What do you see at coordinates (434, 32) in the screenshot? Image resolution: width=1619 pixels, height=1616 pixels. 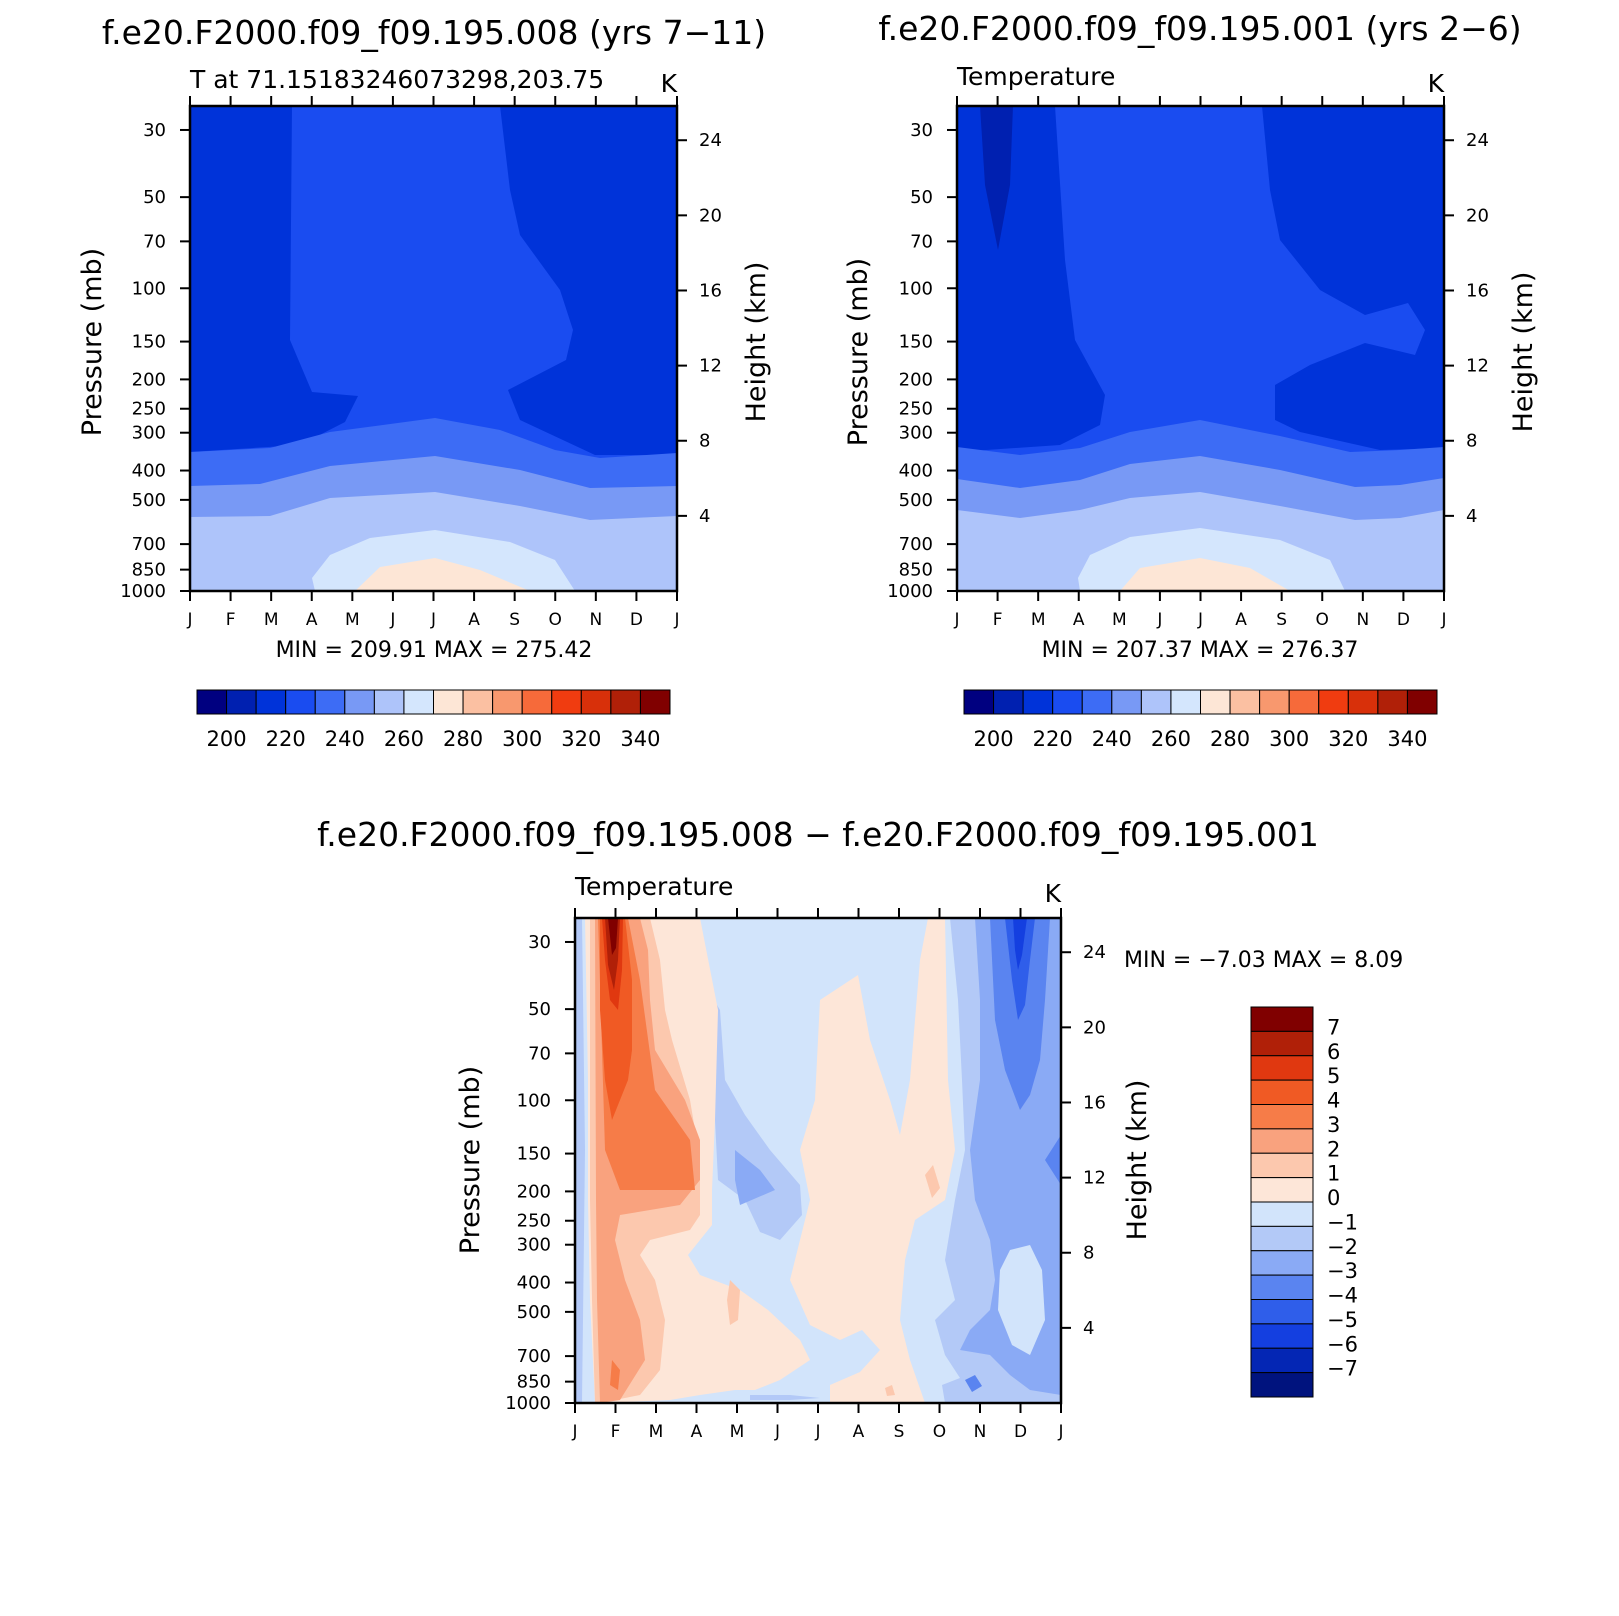 I see `panel-a-title: f.e20.F2000.f09_f09.195.008 (yrs 7−11)` at bounding box center [434, 32].